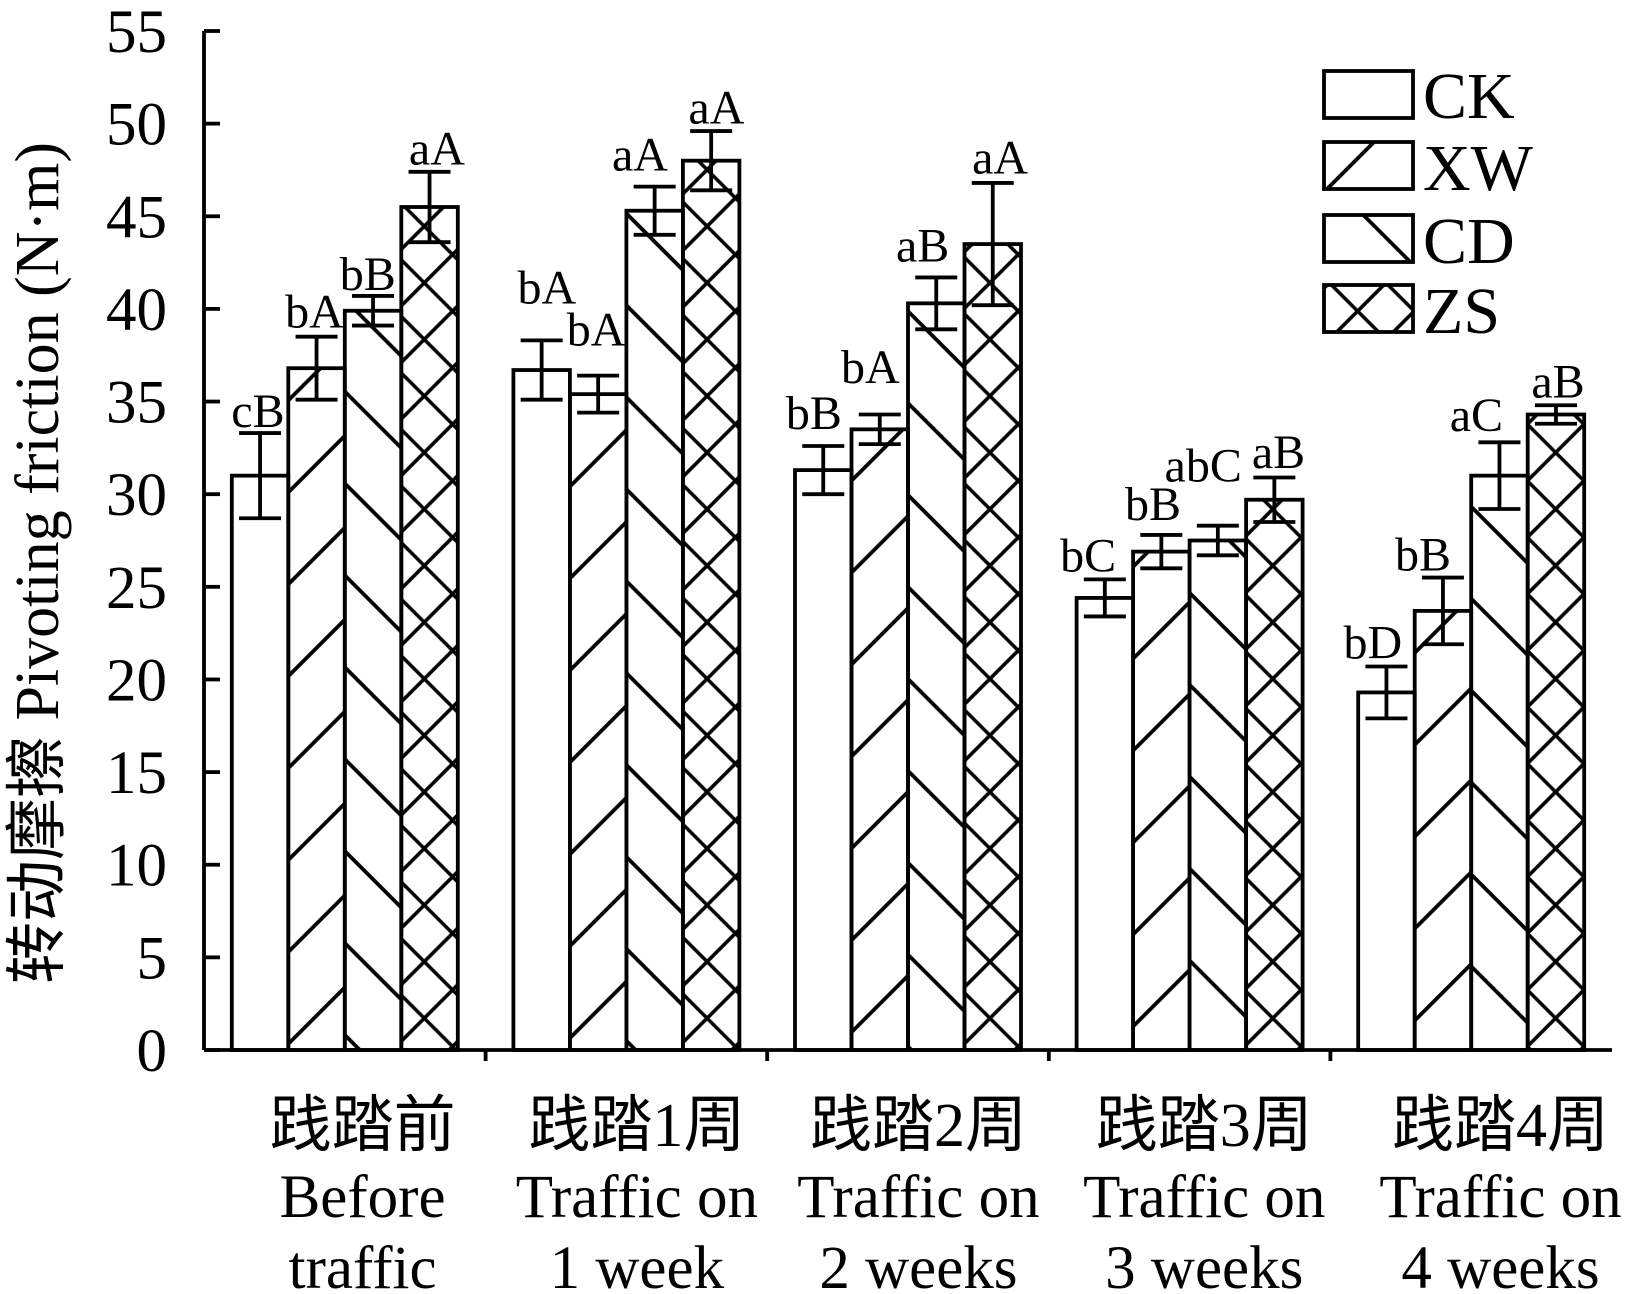  Describe the element at coordinates (1088, 555) in the screenshot. I see `significance-label: bC` at that location.